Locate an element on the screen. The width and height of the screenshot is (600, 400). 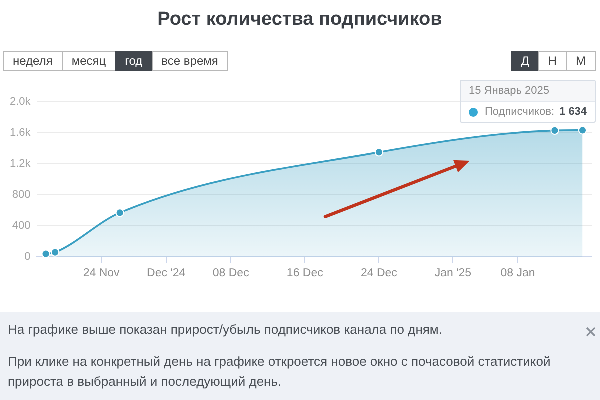
x-tick-label: 08 Dec is located at coordinates (231, 273).